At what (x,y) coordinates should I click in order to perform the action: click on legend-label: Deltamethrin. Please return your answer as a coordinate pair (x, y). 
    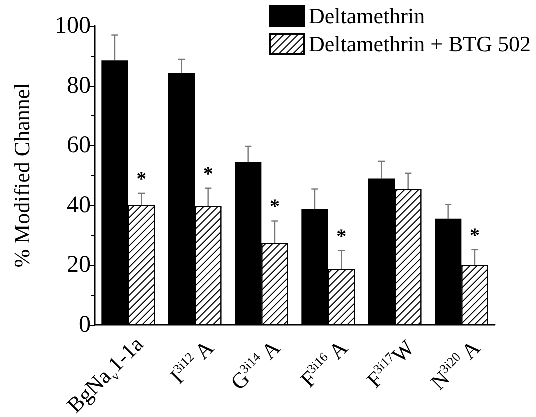
    Looking at the image, I should click on (367, 16).